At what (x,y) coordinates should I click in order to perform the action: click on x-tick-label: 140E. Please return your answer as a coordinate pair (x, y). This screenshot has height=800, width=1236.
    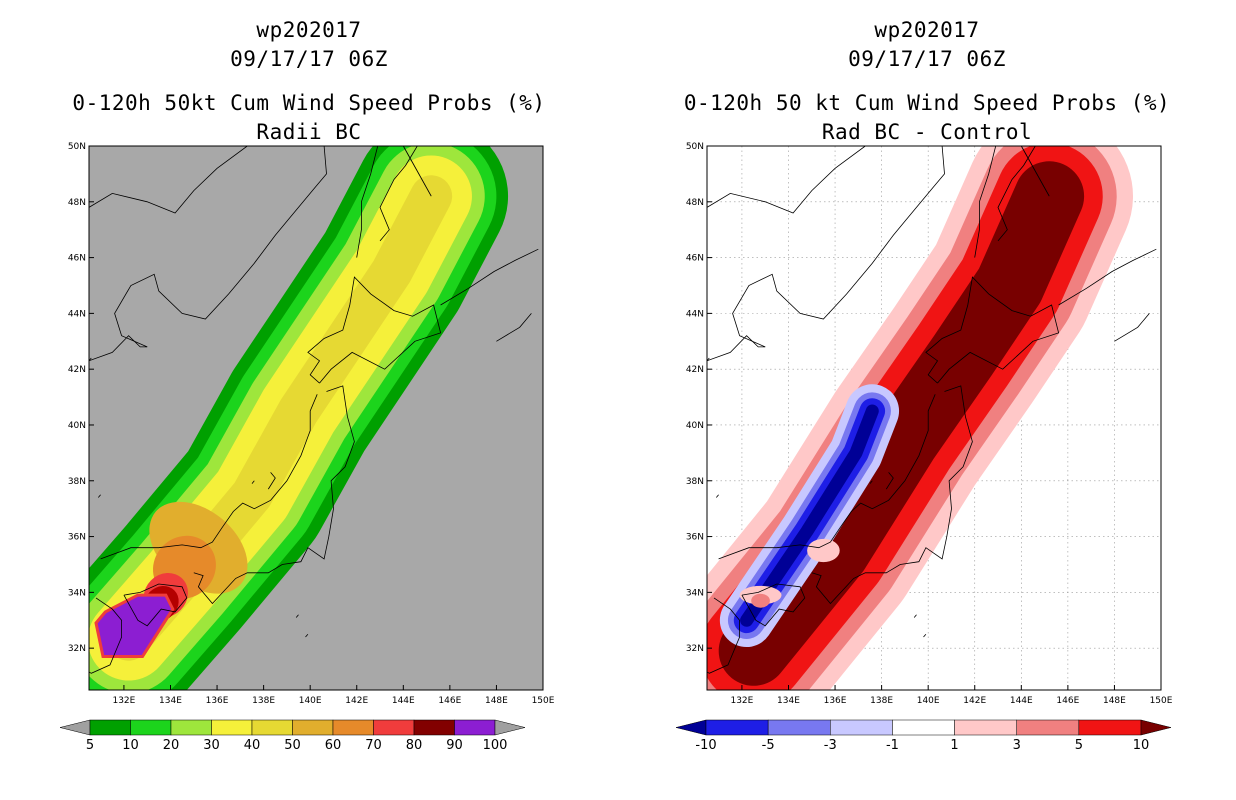
    Looking at the image, I should click on (310, 701).